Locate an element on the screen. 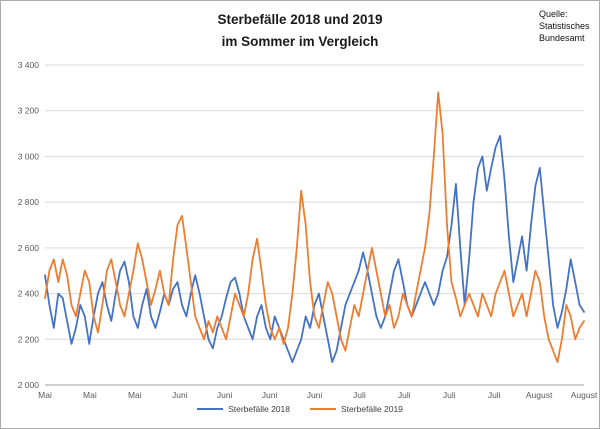 This screenshot has height=429, width=600. source-note-line2: Statistisches is located at coordinates (564, 26).